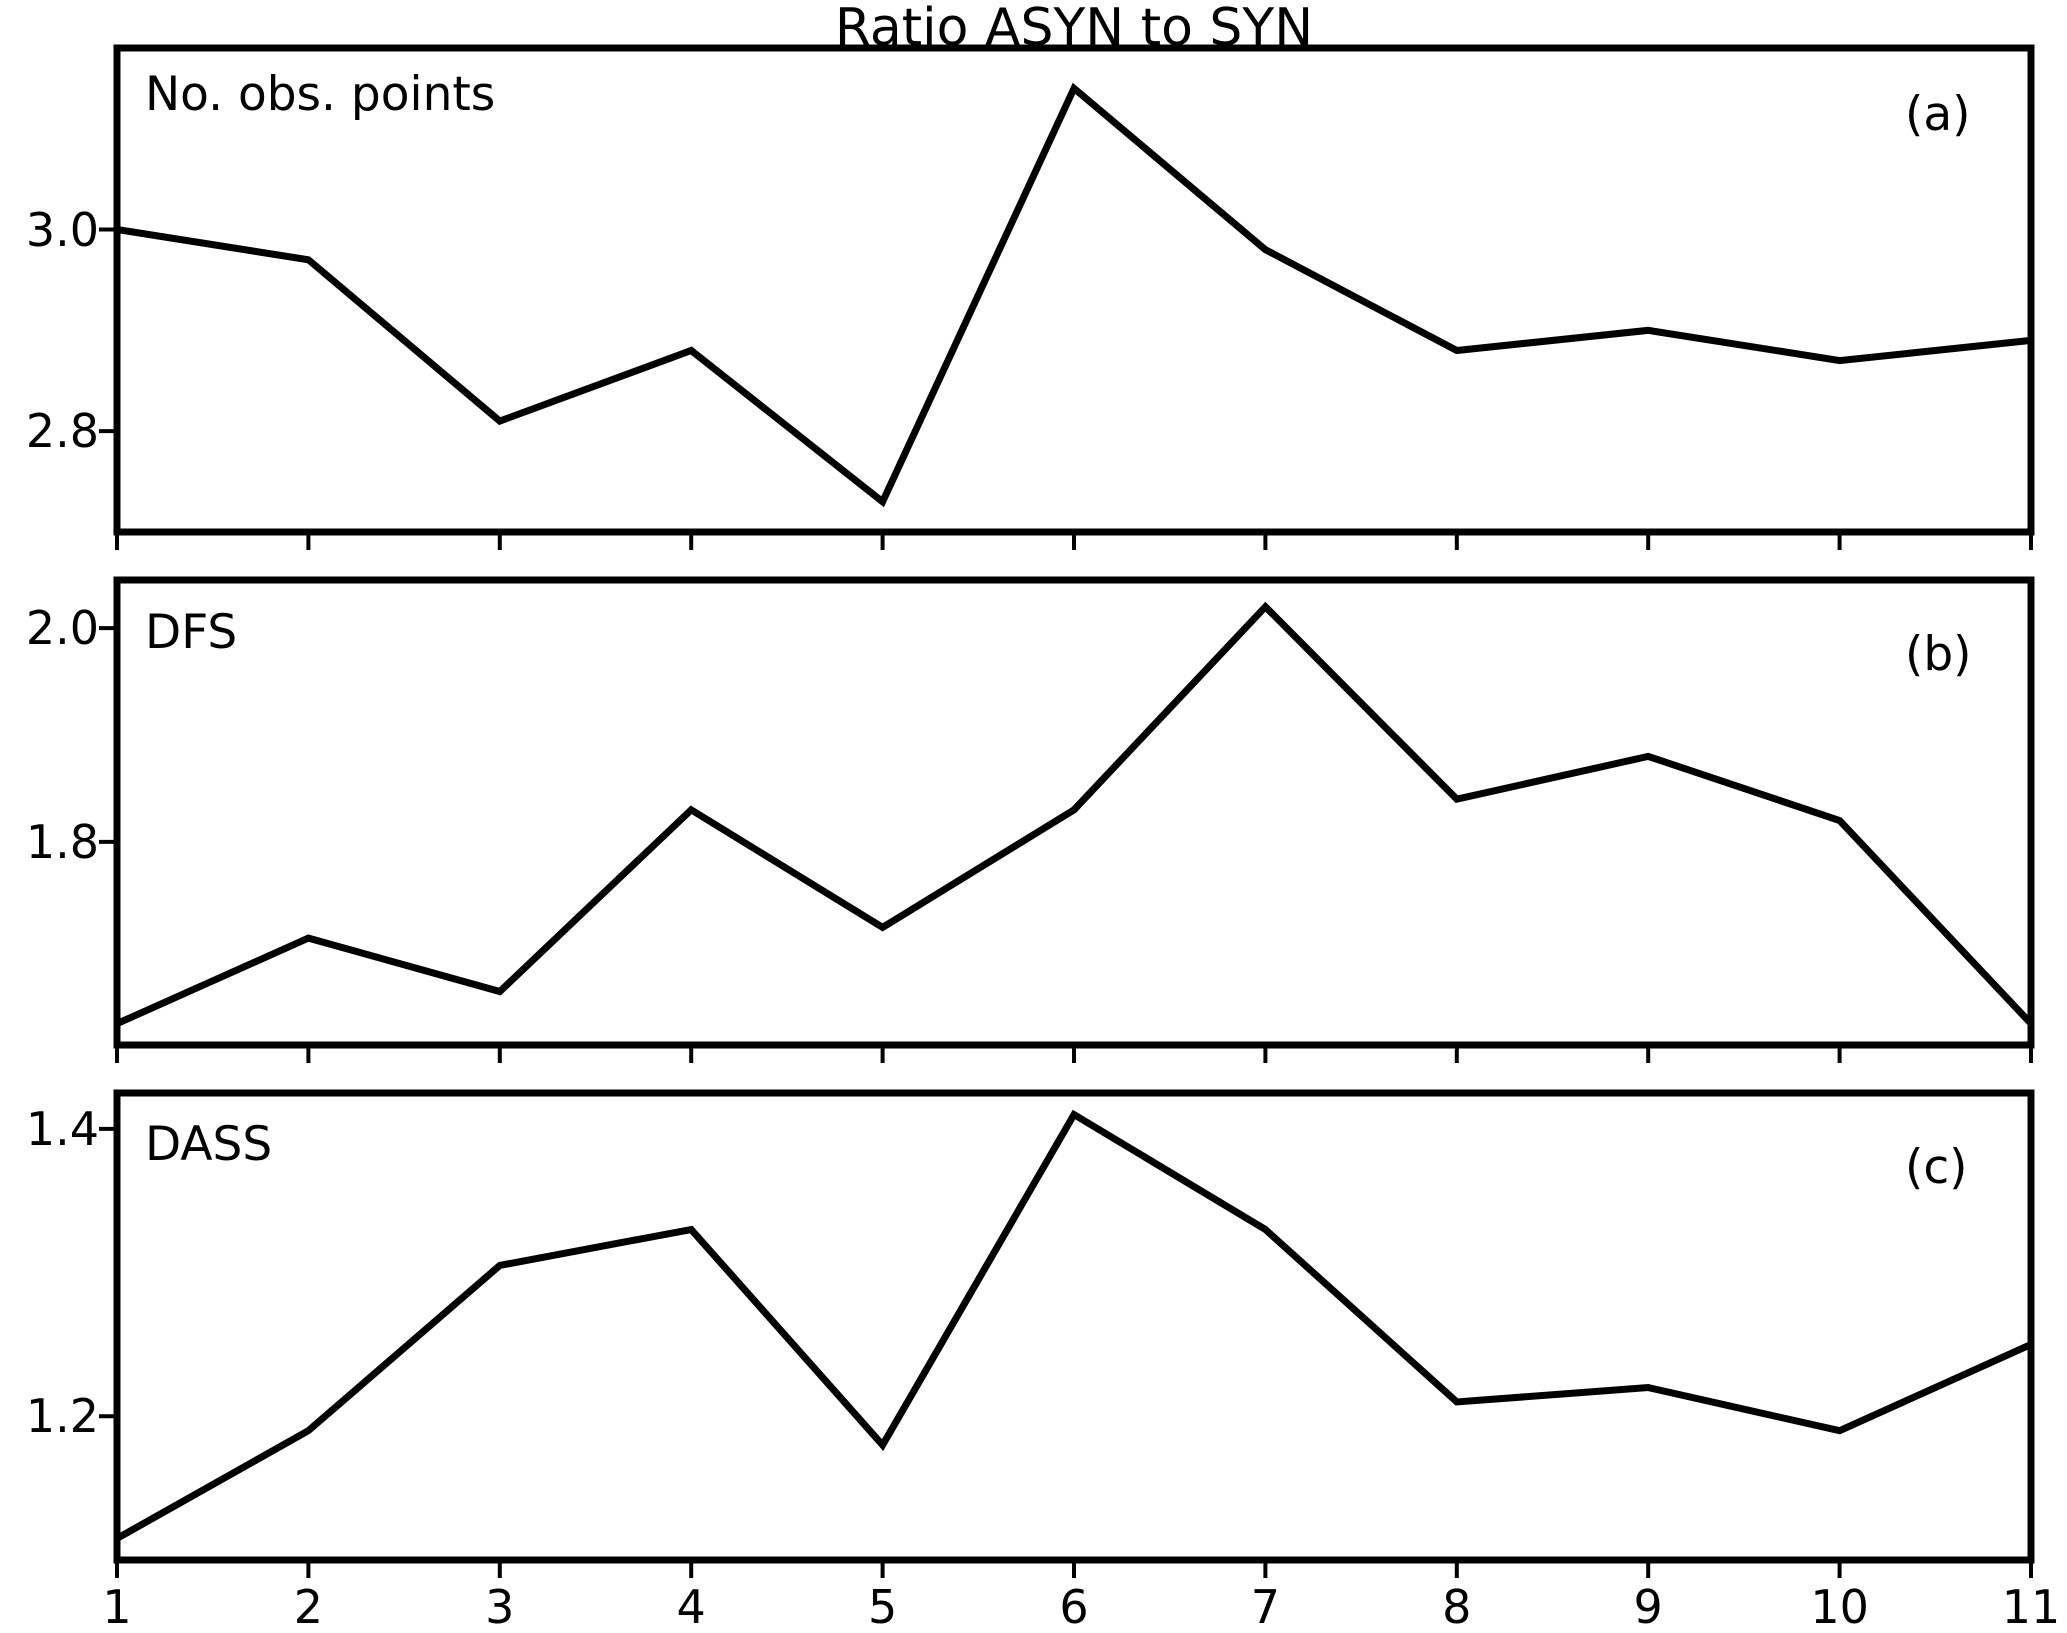 This screenshot has height=1633, width=2067. Describe the element at coordinates (62, 628) in the screenshot. I see `y-tick-label: 2.0` at that location.